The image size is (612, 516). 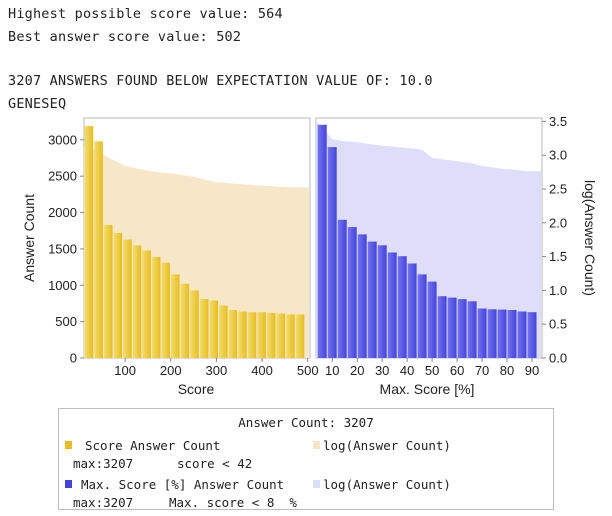 I want to click on percent-y-tick-label: 2.5, so click(x=558, y=188).